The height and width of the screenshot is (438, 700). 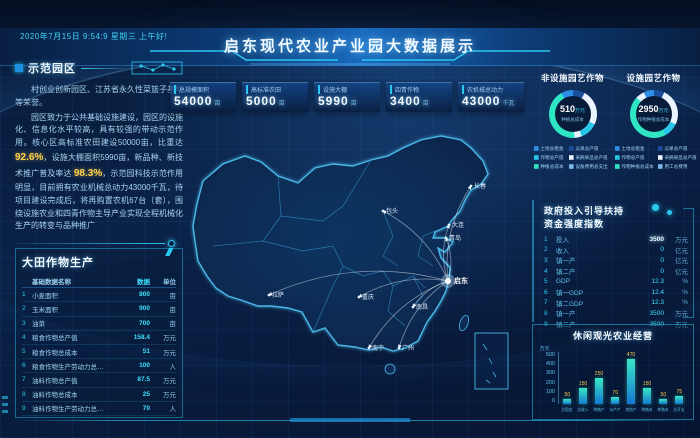 I want to click on legend-item: 作物种植总成本, so click(x=634, y=166).